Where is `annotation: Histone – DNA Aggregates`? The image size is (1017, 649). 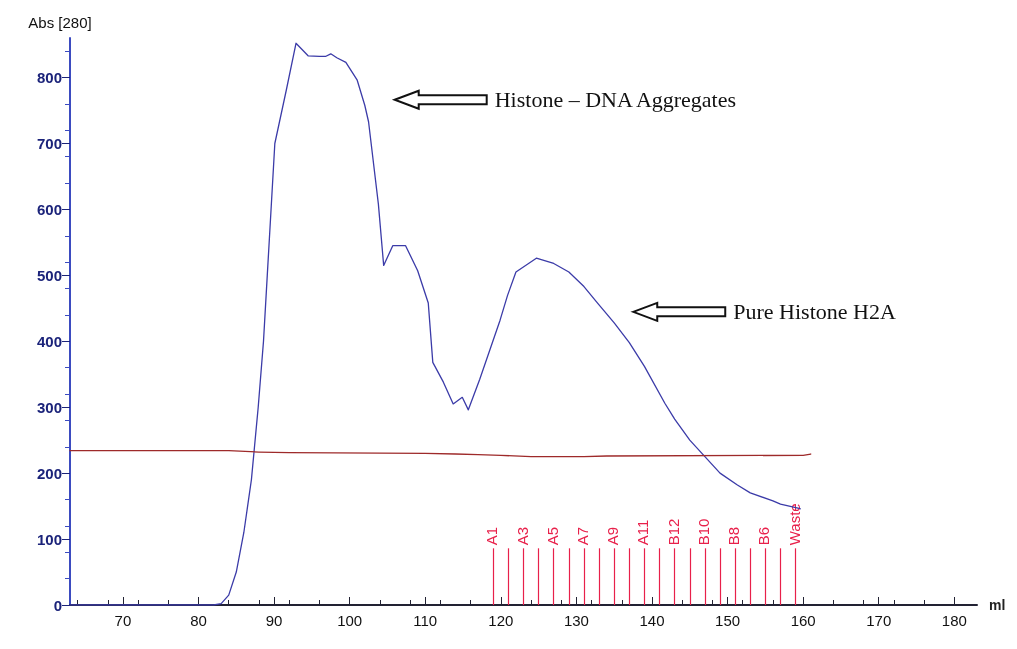
annotation: Histone – DNA Aggregates is located at coordinates (615, 100).